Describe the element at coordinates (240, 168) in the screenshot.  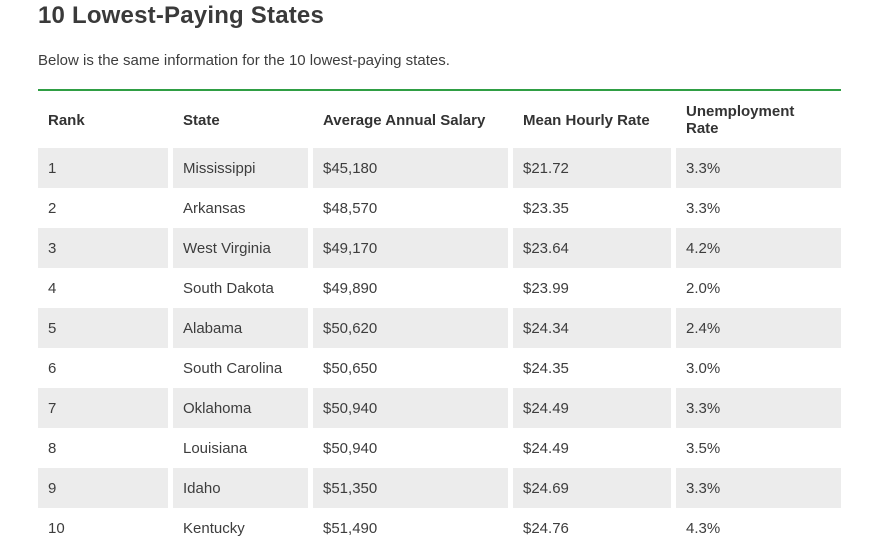
I see `table-cell: Mississippi` at that location.